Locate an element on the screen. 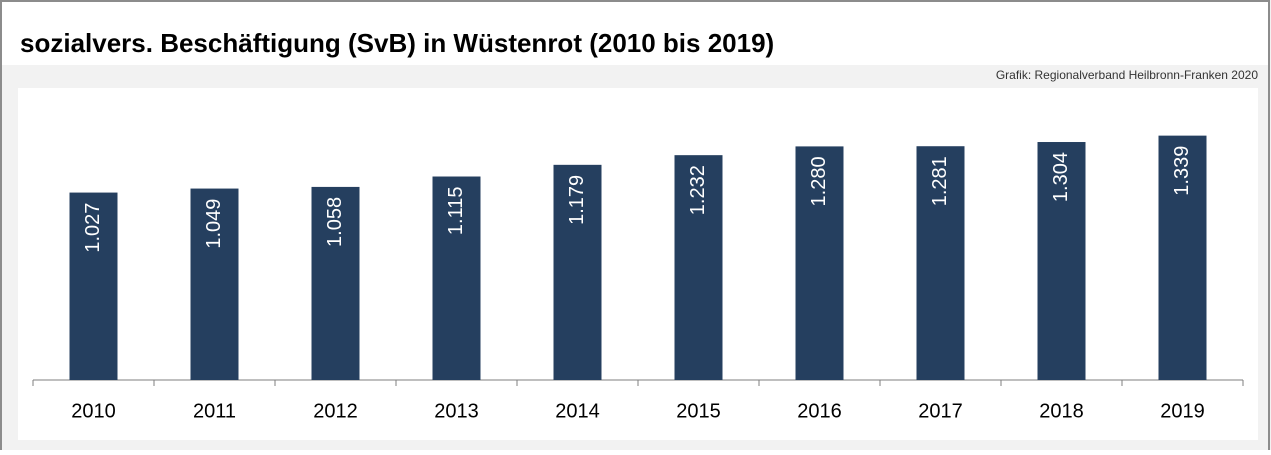 The image size is (1271, 455). x-tick-label: 2011 is located at coordinates (214, 411).